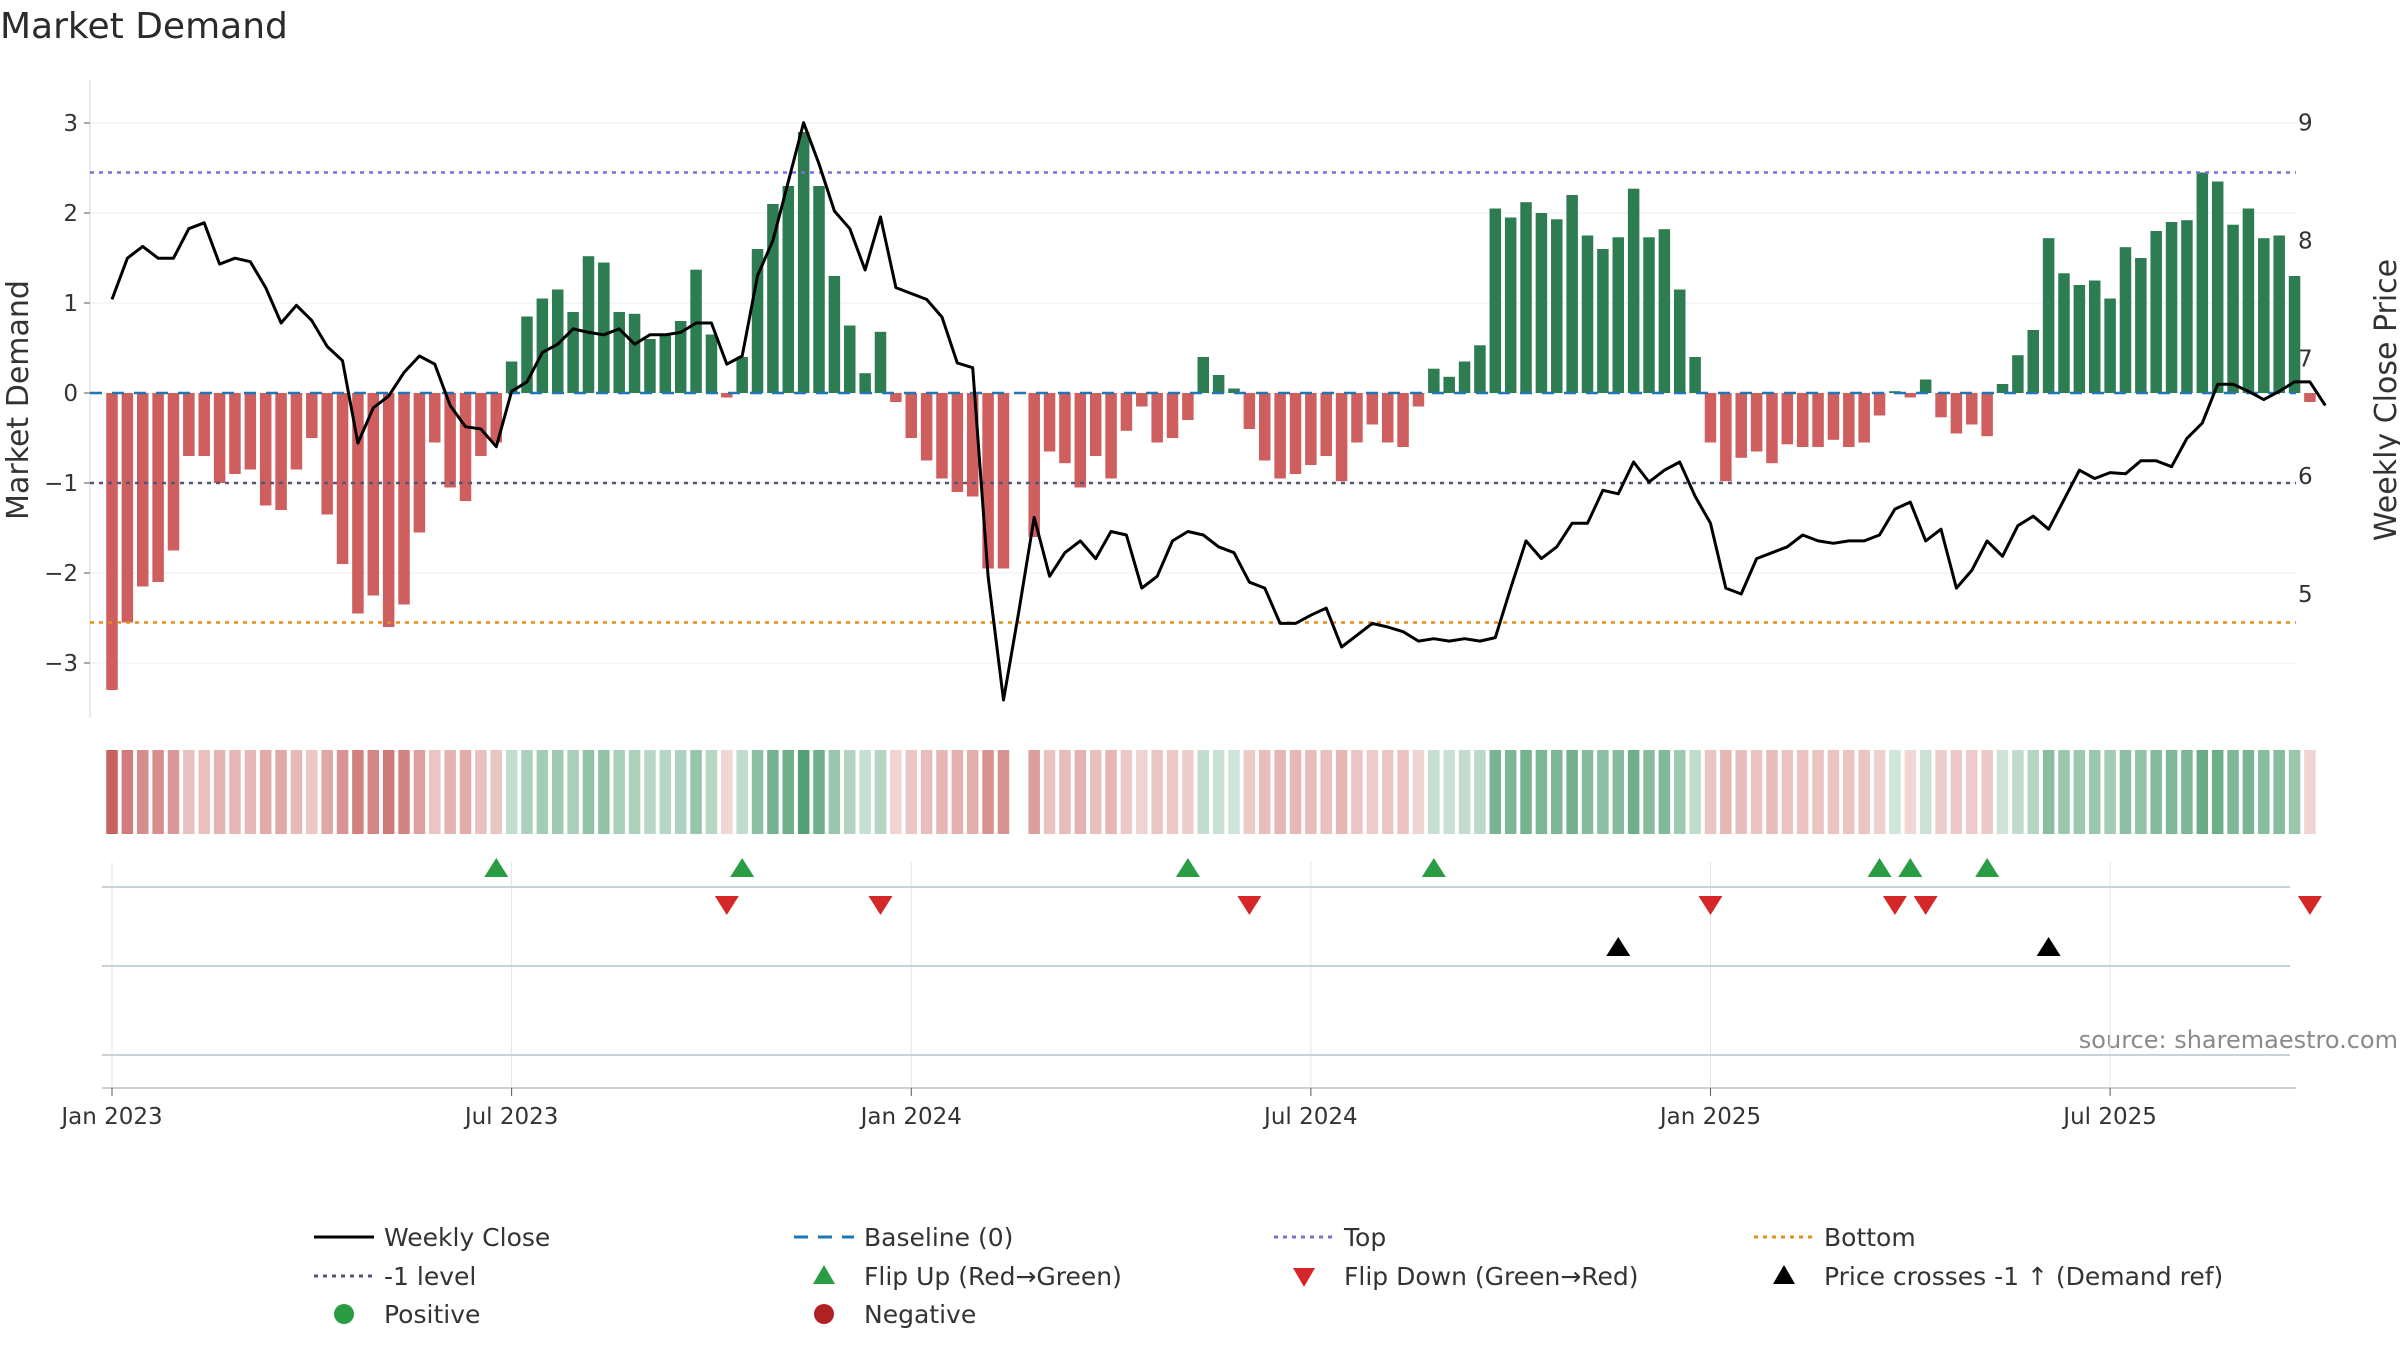  I want to click on y-tick-label: 1, so click(70, 304).